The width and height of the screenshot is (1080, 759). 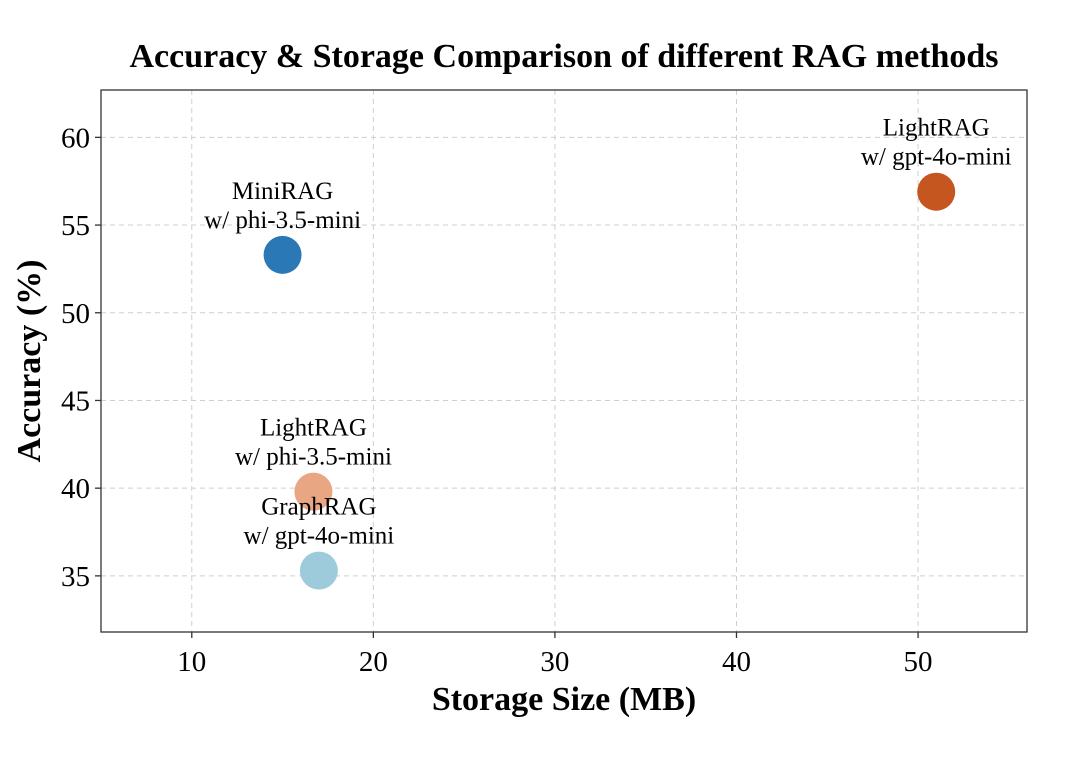 What do you see at coordinates (75, 489) in the screenshot?
I see `y-tick-label: 40` at bounding box center [75, 489].